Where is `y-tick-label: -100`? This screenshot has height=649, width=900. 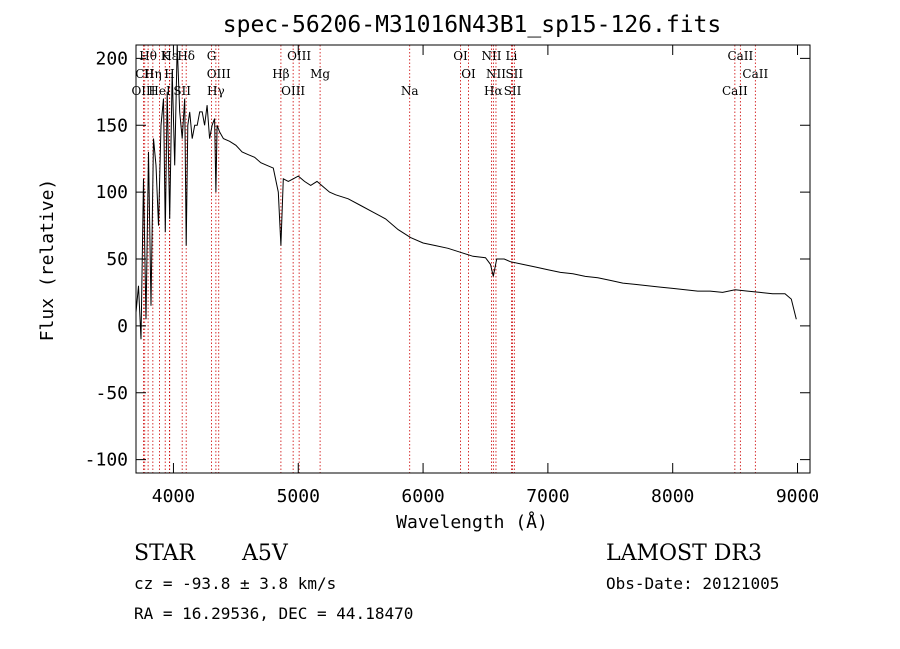
y-tick-label: -100 is located at coordinates (106, 460).